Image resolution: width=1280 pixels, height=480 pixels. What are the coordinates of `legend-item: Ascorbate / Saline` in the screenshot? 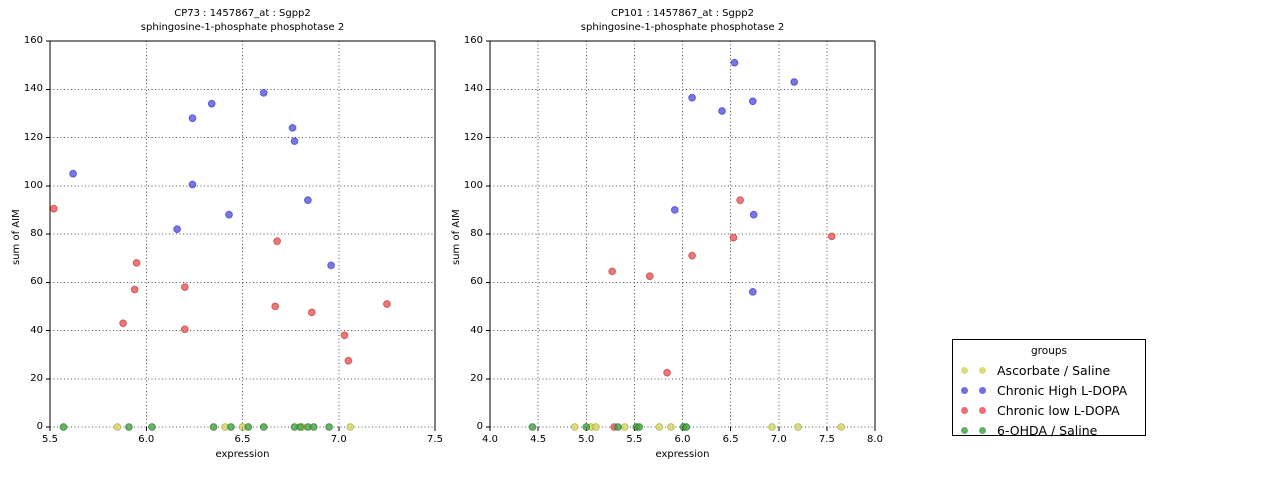 It's located at (1049, 370).